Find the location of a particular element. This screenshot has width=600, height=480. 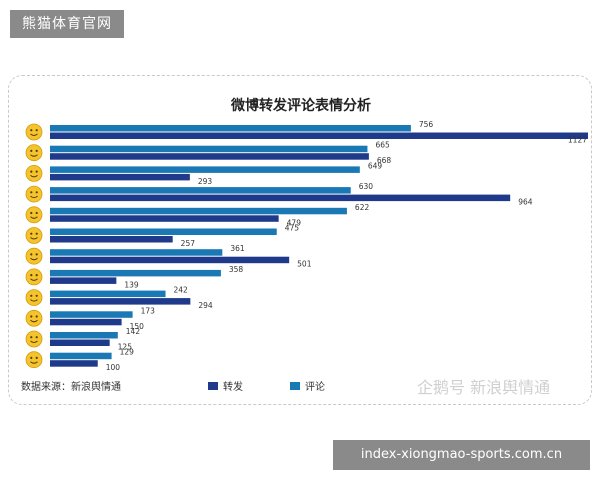

emoji-7-icon-mouth is located at coordinates (34, 259).